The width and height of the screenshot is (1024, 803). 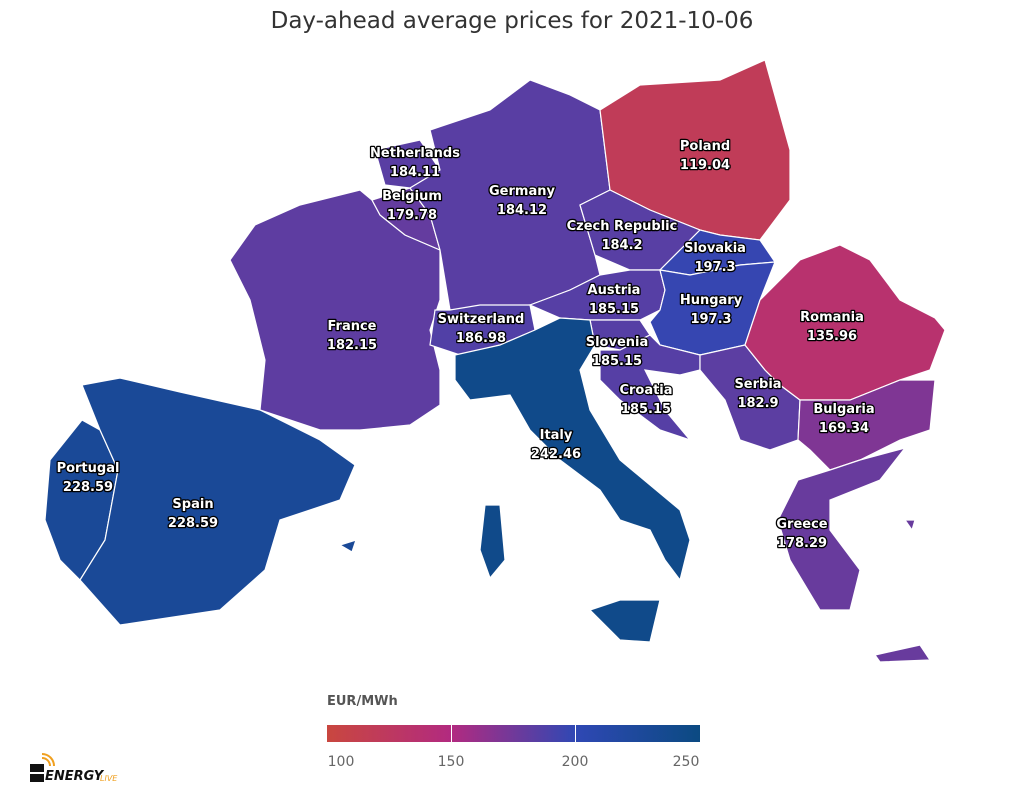 What do you see at coordinates (512, 21) in the screenshot?
I see `chart-title: Day-ahead average prices for 2021-10-06` at bounding box center [512, 21].